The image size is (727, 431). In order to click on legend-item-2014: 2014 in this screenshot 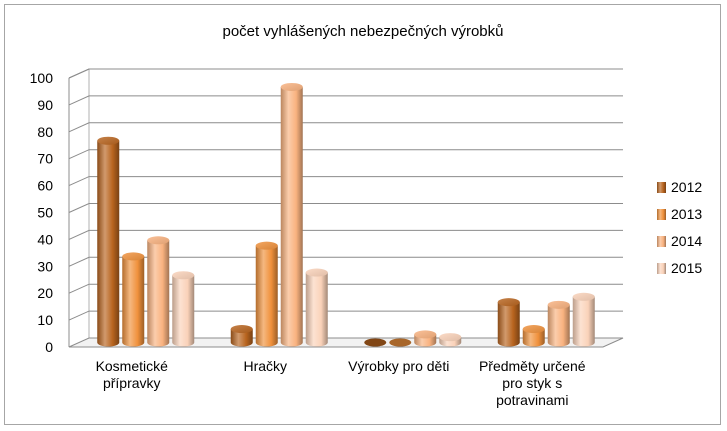, I will do `click(679, 241)`.